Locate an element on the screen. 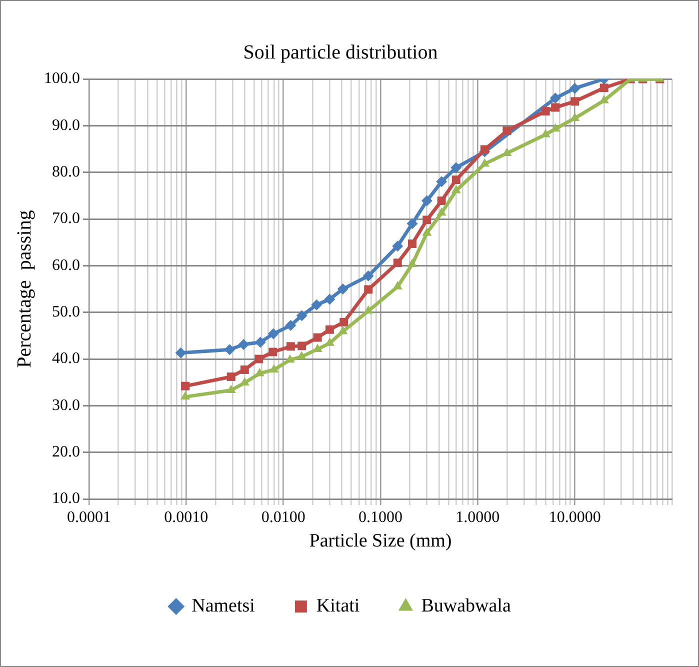 The height and width of the screenshot is (667, 699). y-tick-label: 100.0 is located at coordinates (62, 79).